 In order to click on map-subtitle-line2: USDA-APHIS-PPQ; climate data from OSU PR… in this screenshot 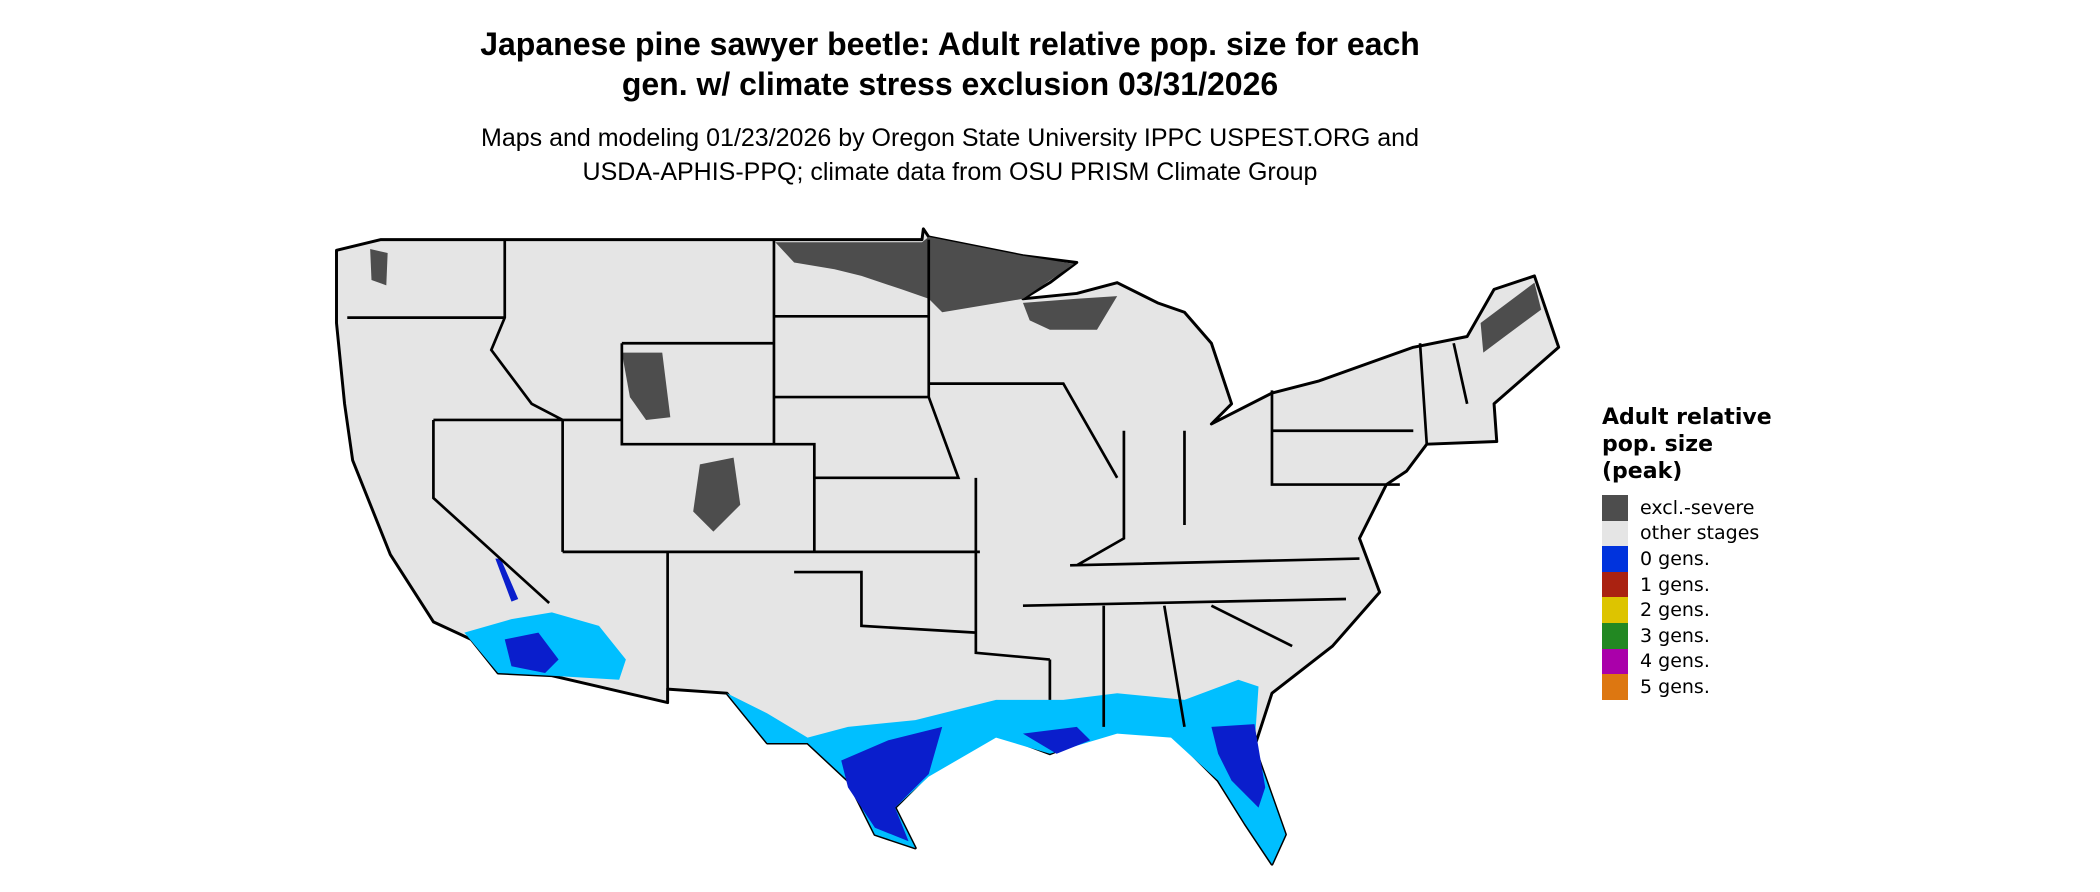, I will do `click(950, 172)`.